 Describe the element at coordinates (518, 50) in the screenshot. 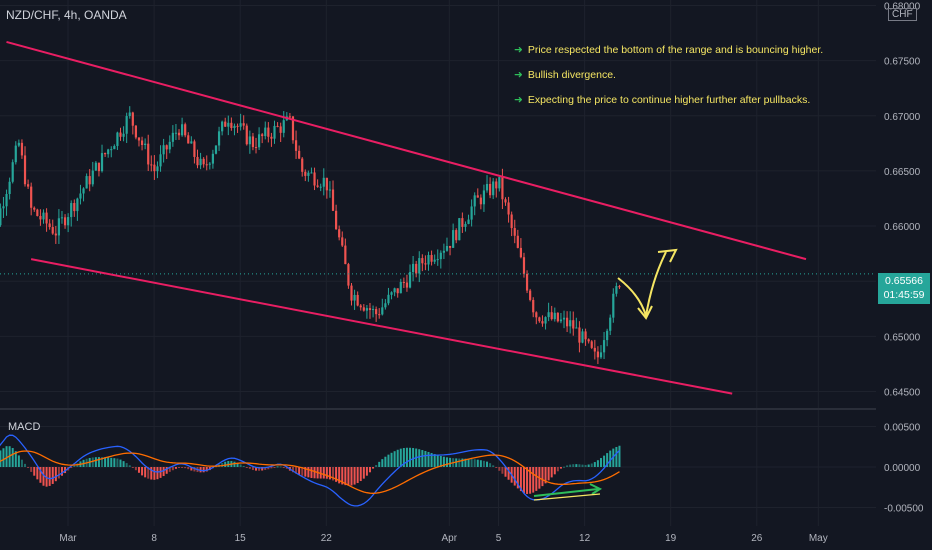

I see `arrow-right-icon: ➜` at that location.